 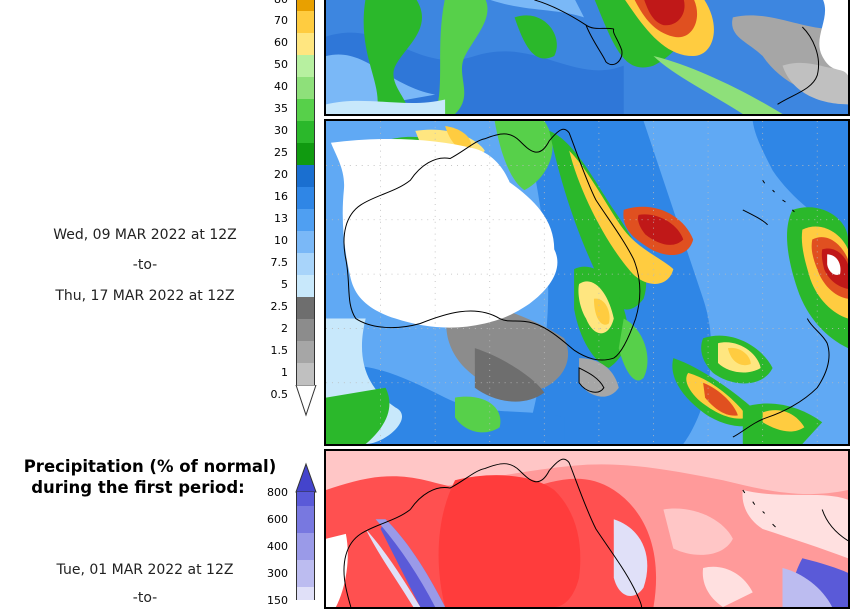 What do you see at coordinates (145, 296) in the screenshot?
I see `period1-end-date: Thu, 17 MAR 2022 at 12Z` at bounding box center [145, 296].